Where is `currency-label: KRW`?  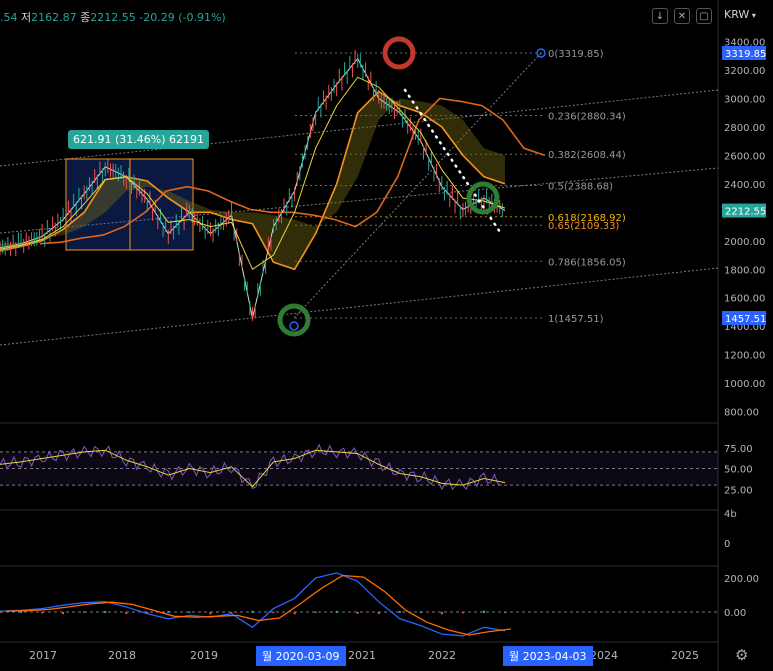
currency-label: KRW is located at coordinates (737, 14).